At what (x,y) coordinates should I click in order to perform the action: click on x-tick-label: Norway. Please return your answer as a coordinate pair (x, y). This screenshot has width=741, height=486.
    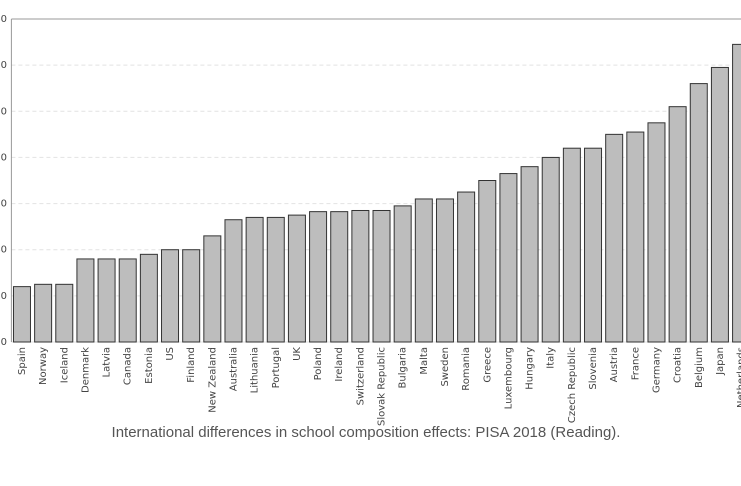
    Looking at the image, I should click on (43, 366).